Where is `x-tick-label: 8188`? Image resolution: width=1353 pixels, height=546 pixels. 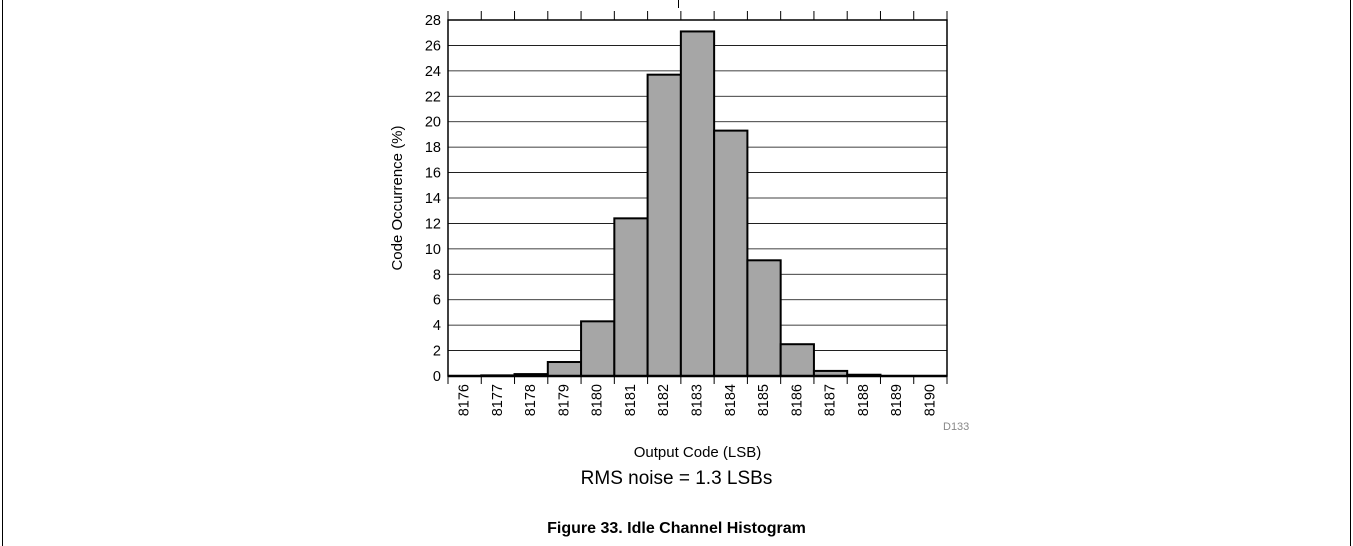
x-tick-label: 8188 is located at coordinates (864, 400).